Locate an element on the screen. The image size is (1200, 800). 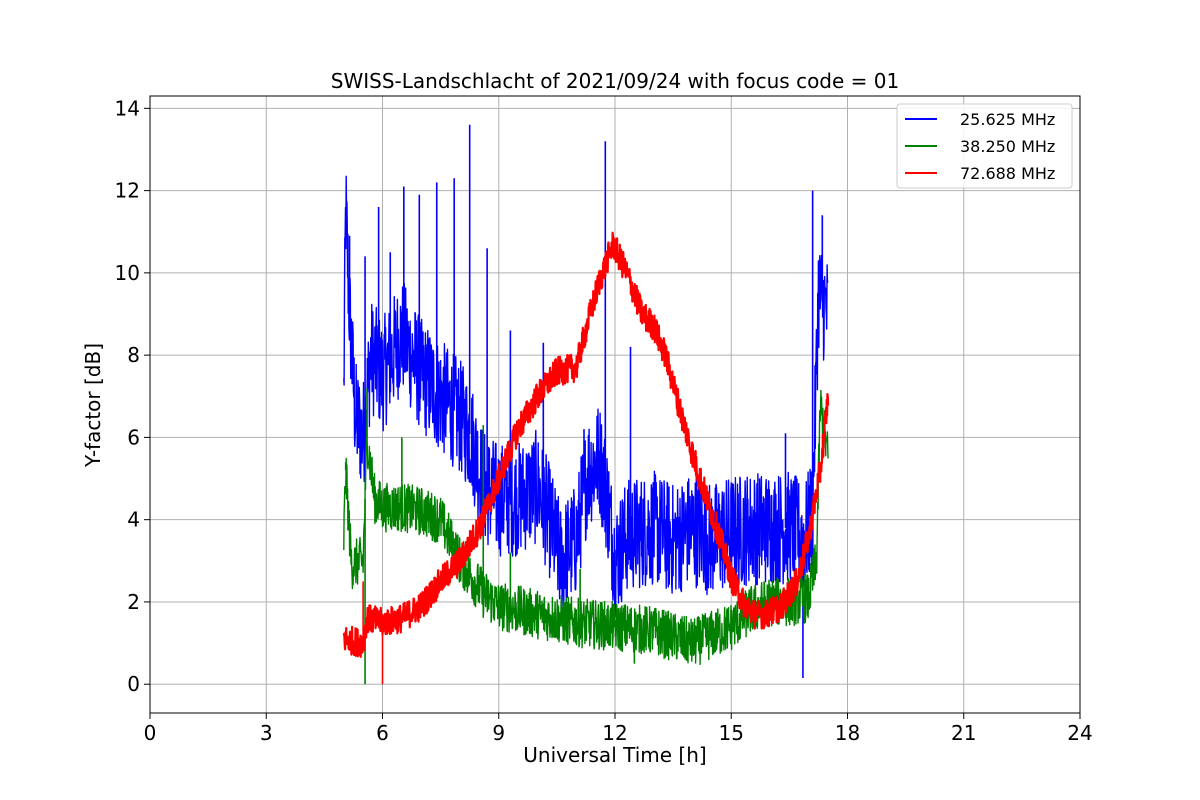
legend-label: 25.625 MHz is located at coordinates (1007, 119).